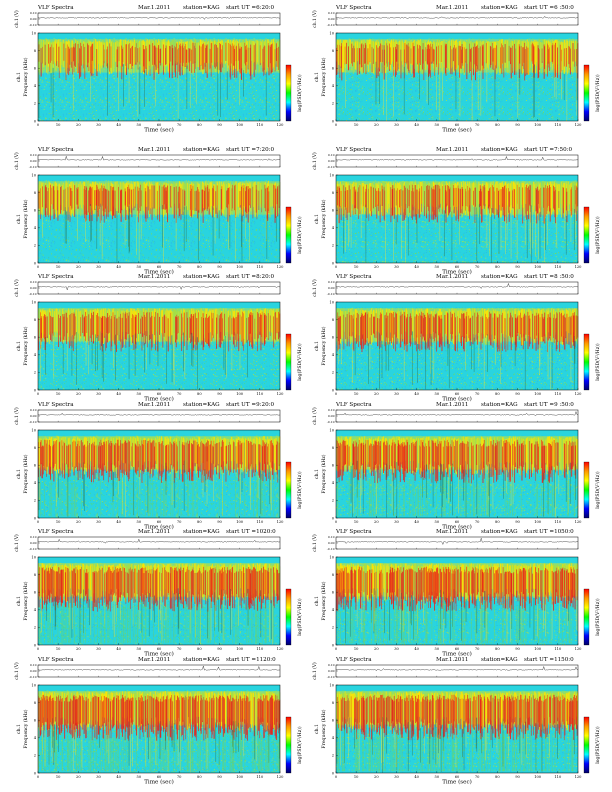 The height and width of the screenshot is (792, 612). What do you see at coordinates (548, 150) in the screenshot?
I see `panel-start-time: start UT =7:50:0` at bounding box center [548, 150].